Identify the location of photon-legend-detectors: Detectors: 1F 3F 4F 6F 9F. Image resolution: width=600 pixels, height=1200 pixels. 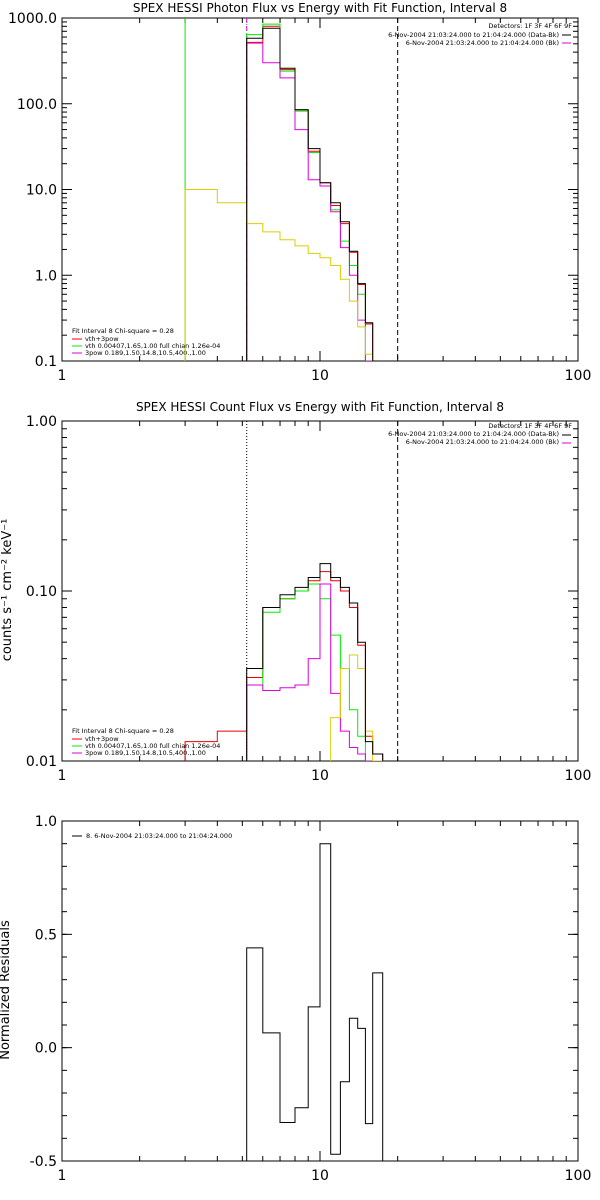
(530, 26).